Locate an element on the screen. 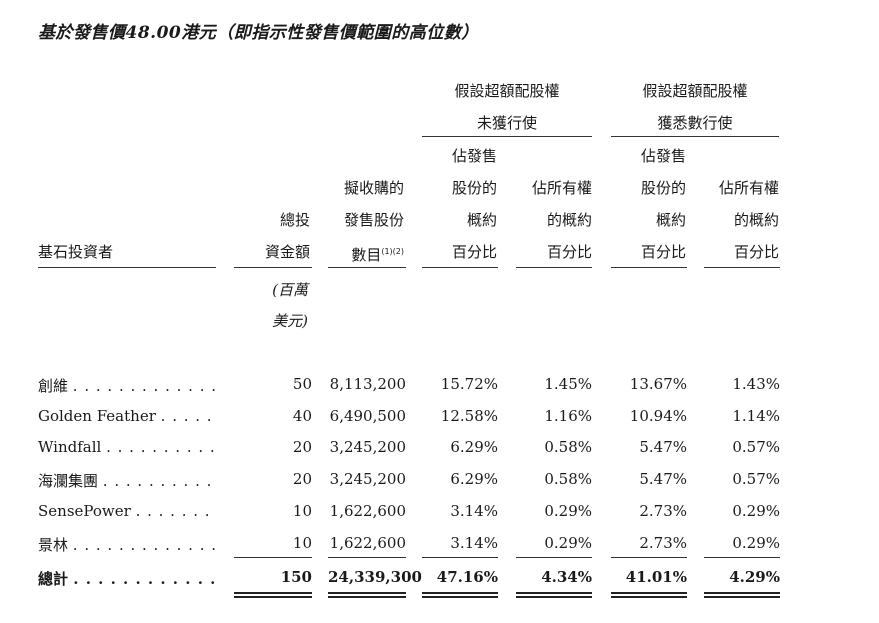 The image size is (879, 623). col-header-pct-offer-2: 佔發售 股份的 概約 百分比 is located at coordinates (648, 204).